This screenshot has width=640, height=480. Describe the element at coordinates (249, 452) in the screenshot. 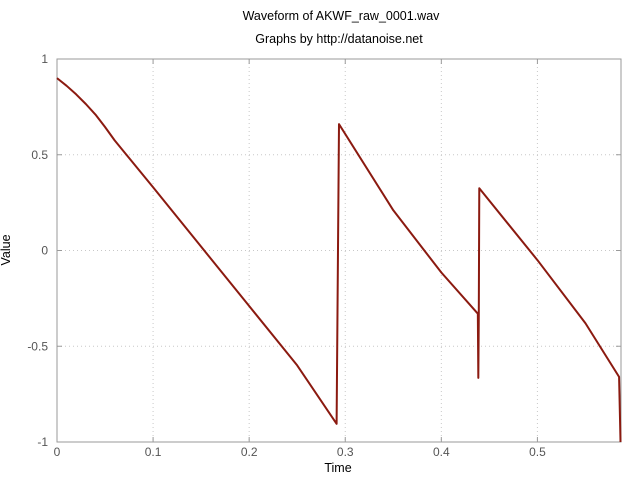

I see `x-tick-label: 0.2` at that location.